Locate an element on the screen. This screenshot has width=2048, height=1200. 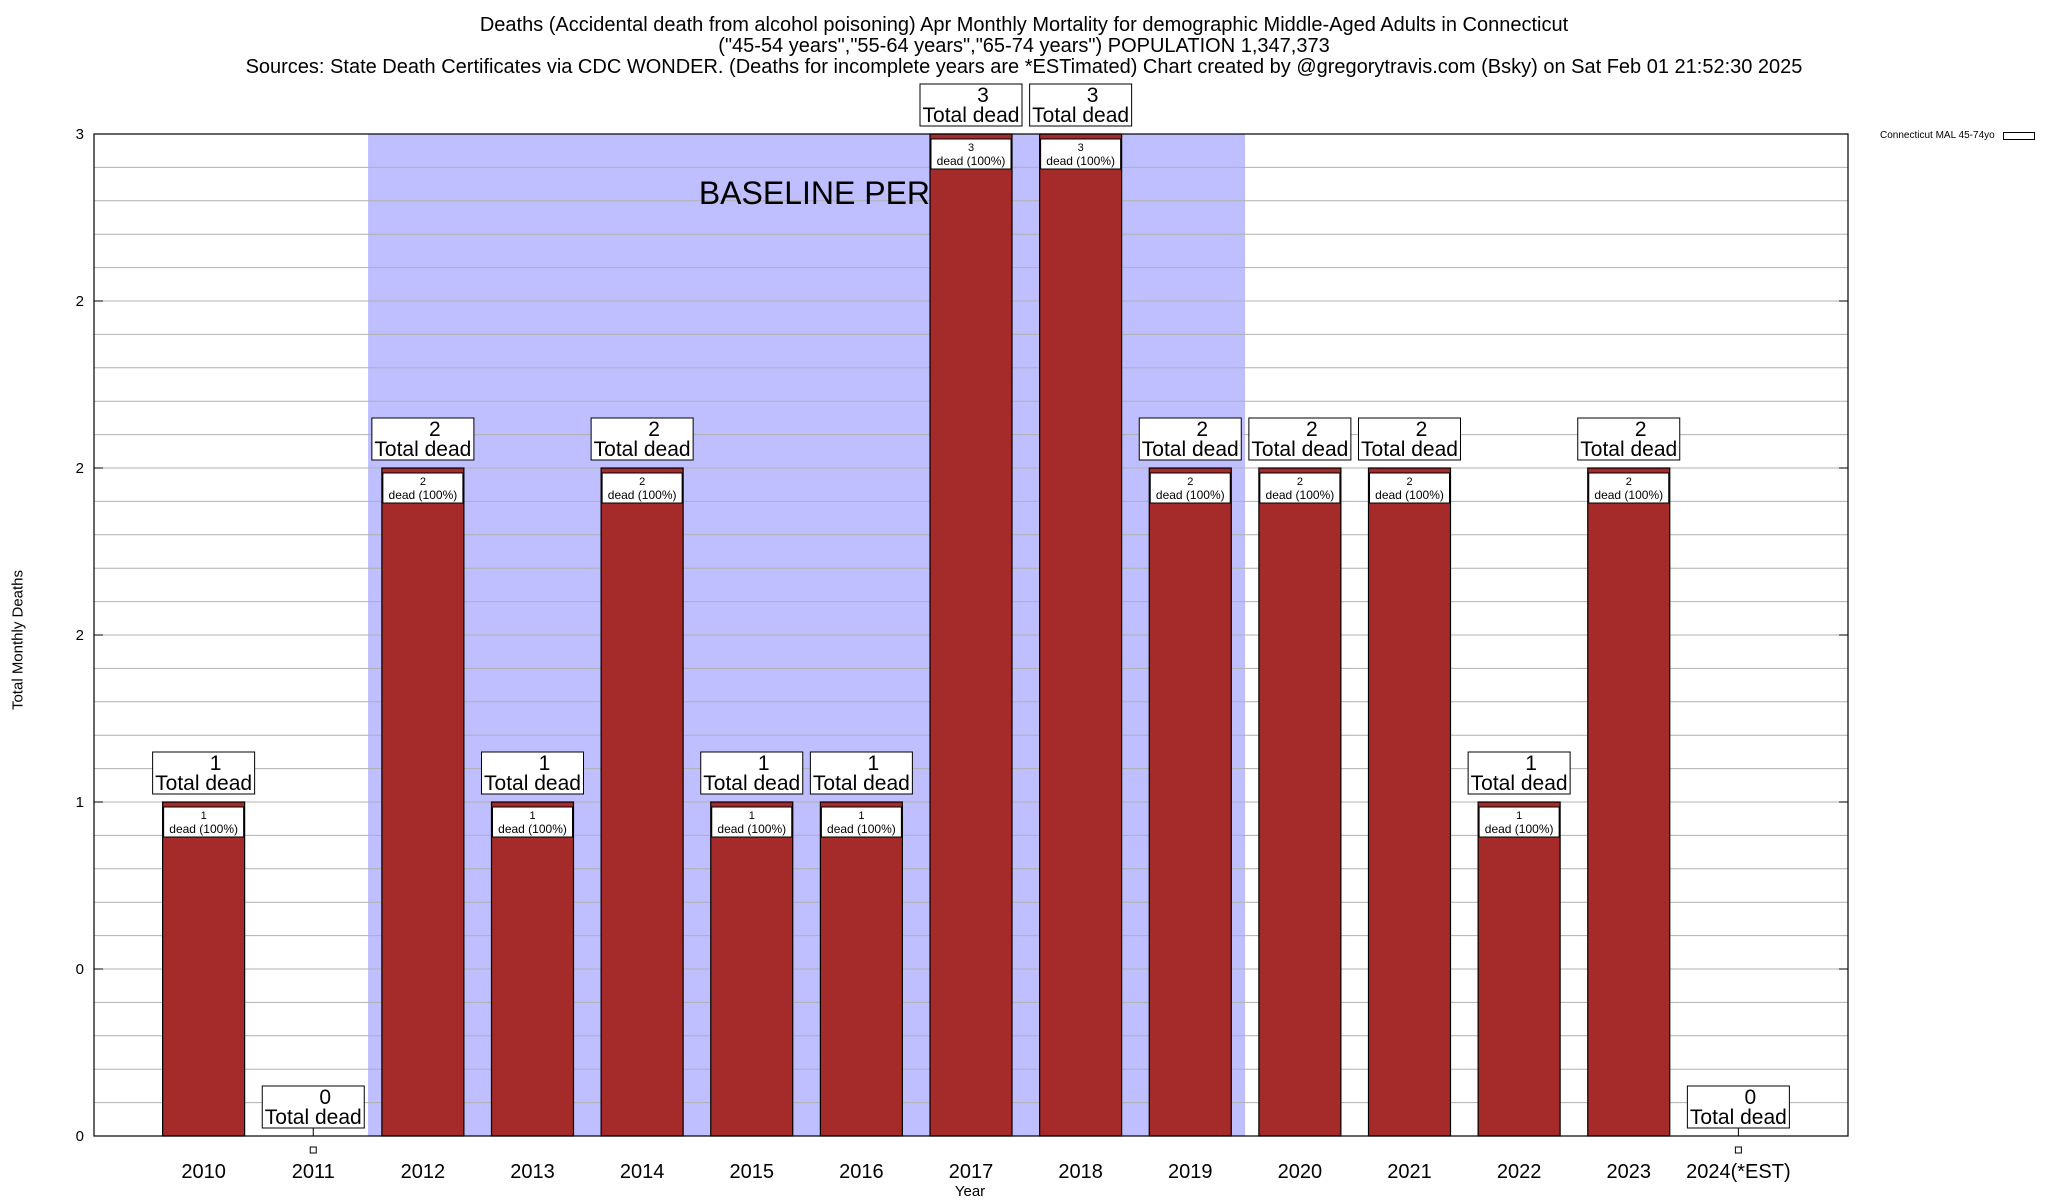
bar-2010 is located at coordinates (204, 969).